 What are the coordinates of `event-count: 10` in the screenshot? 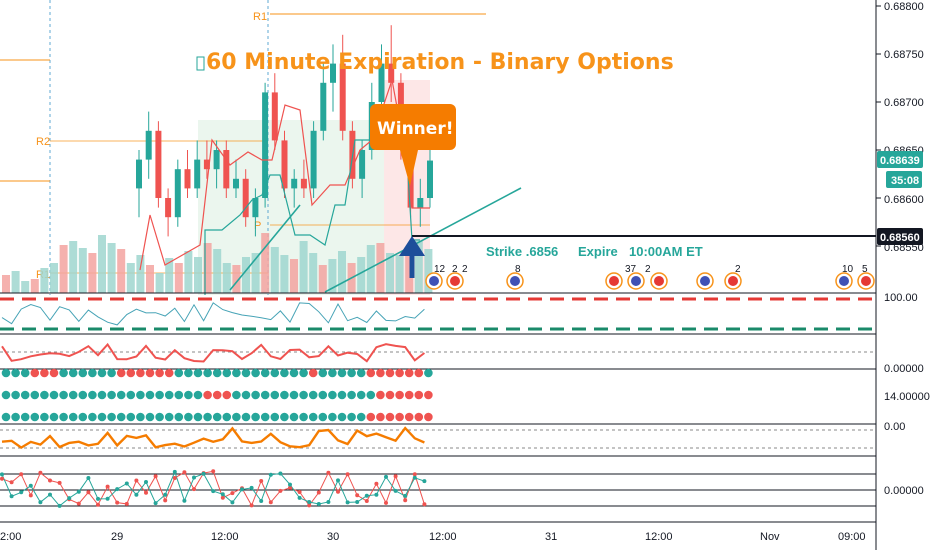 It's located at (848, 269).